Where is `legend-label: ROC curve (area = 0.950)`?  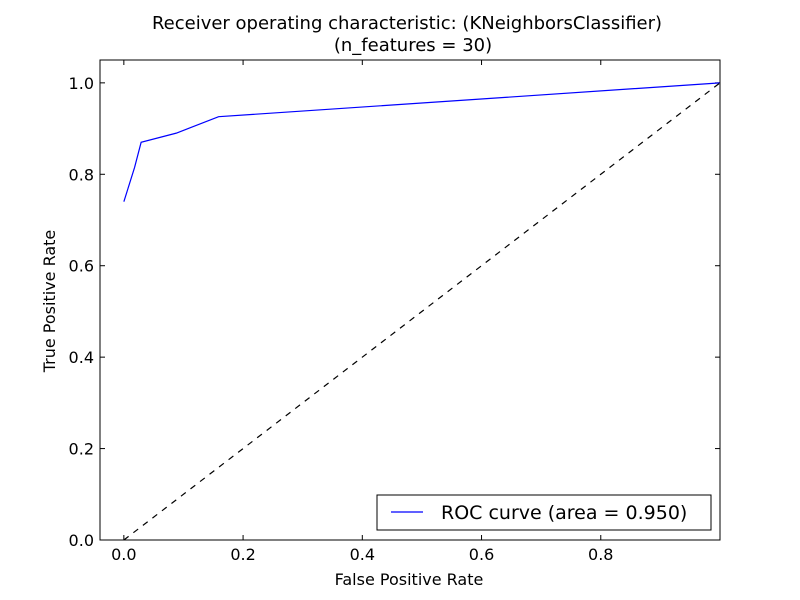 legend-label: ROC curve (area = 0.950) is located at coordinates (564, 513).